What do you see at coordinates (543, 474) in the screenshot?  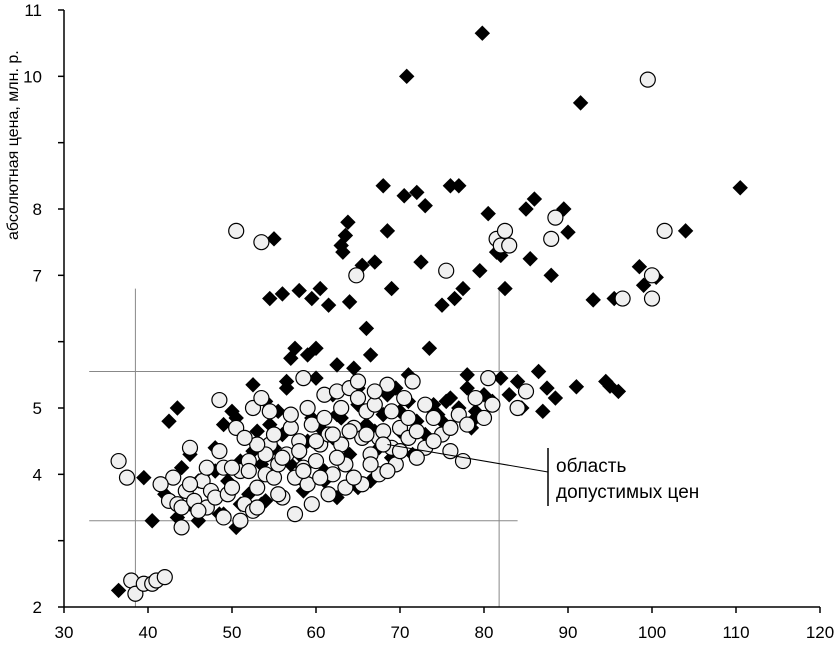 I see `annotation: область допустимых цен` at bounding box center [543, 474].